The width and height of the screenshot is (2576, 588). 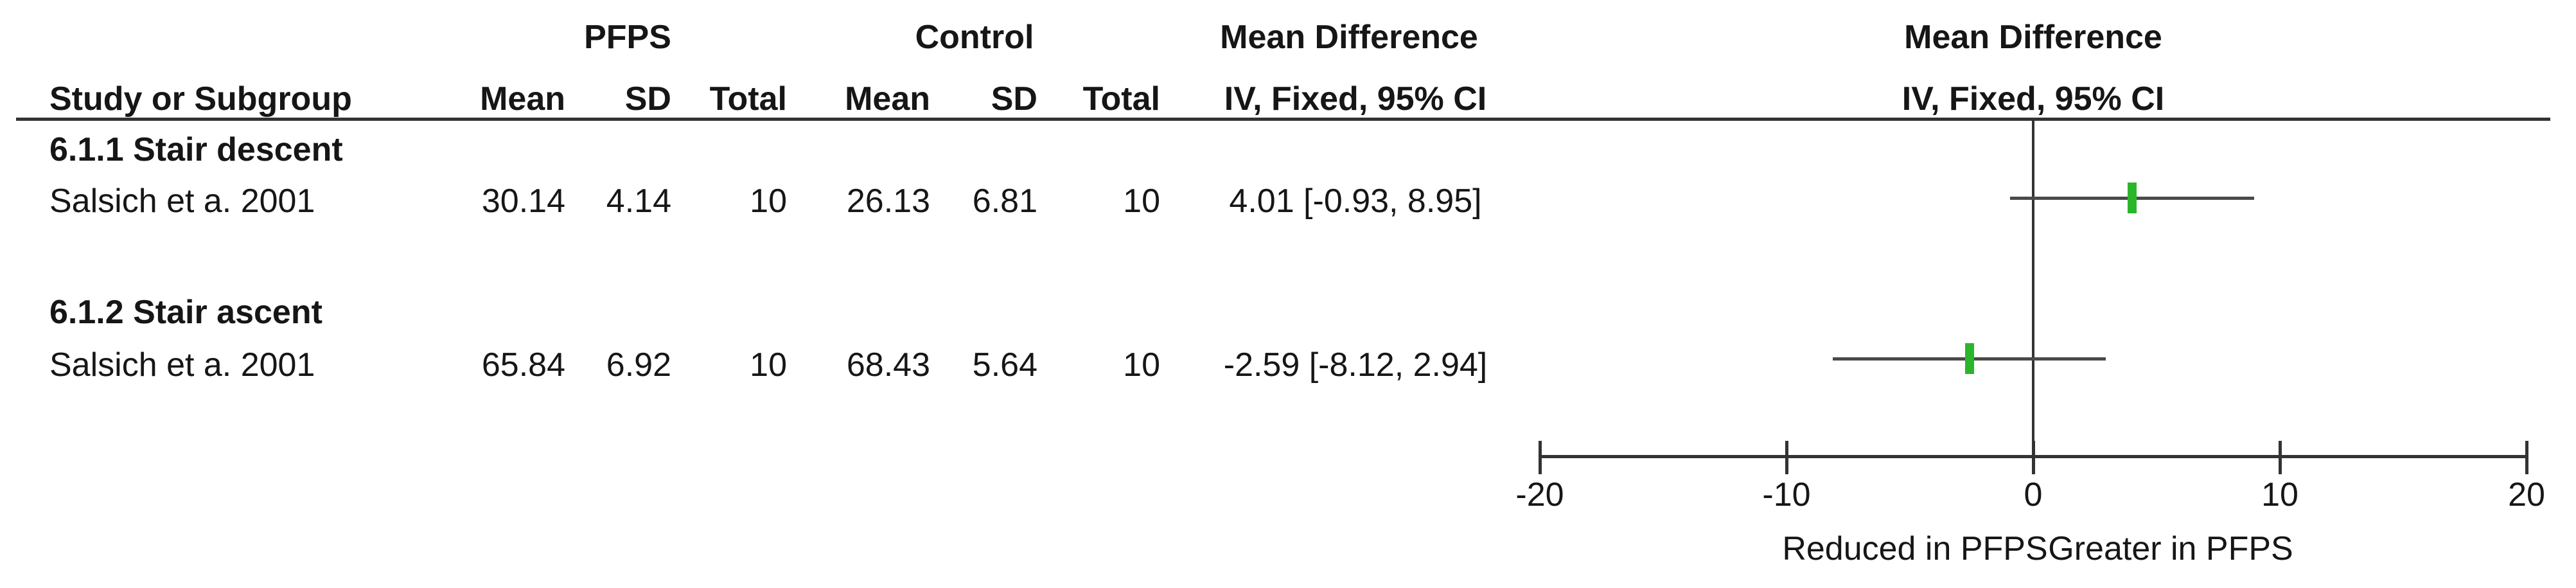 What do you see at coordinates (1014, 99) in the screenshot?
I see `col-header-control-sd: SD` at bounding box center [1014, 99].